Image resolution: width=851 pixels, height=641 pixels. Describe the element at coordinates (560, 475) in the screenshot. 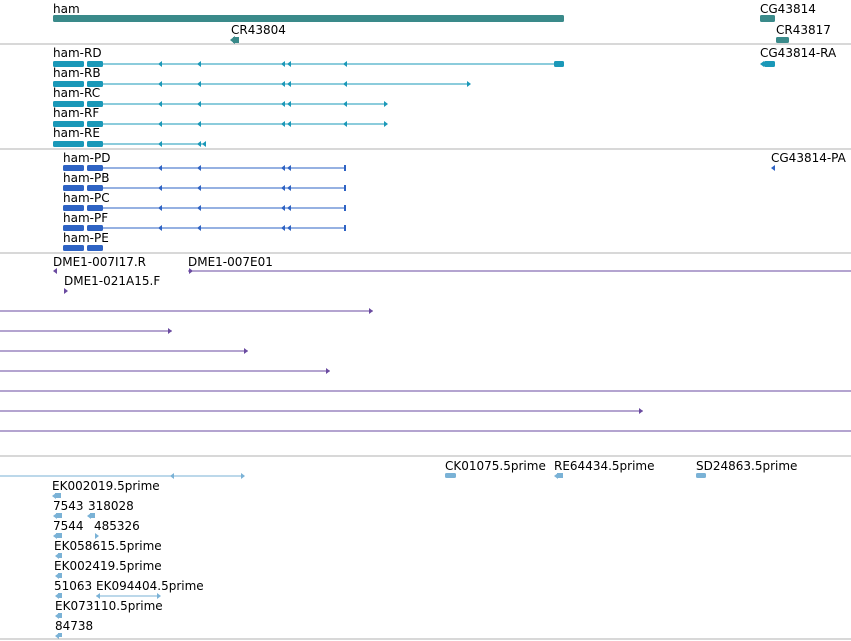

I see `est-re64434-body` at that location.